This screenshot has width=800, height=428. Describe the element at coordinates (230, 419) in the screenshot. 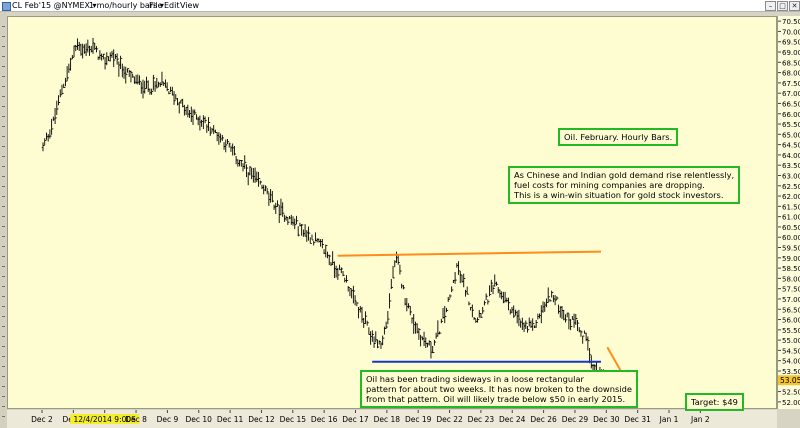

I see `x-tick-label: Dec 11` at that location.